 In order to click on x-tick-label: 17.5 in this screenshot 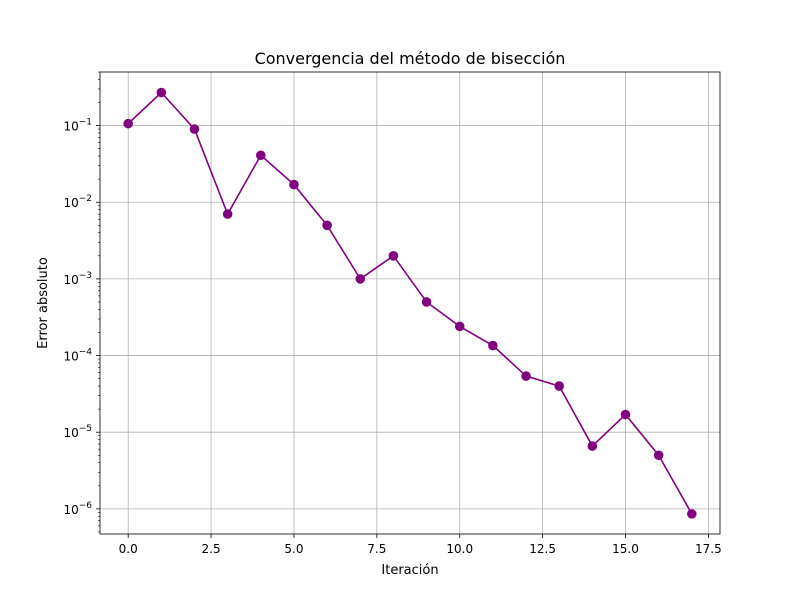, I will do `click(708, 549)`.